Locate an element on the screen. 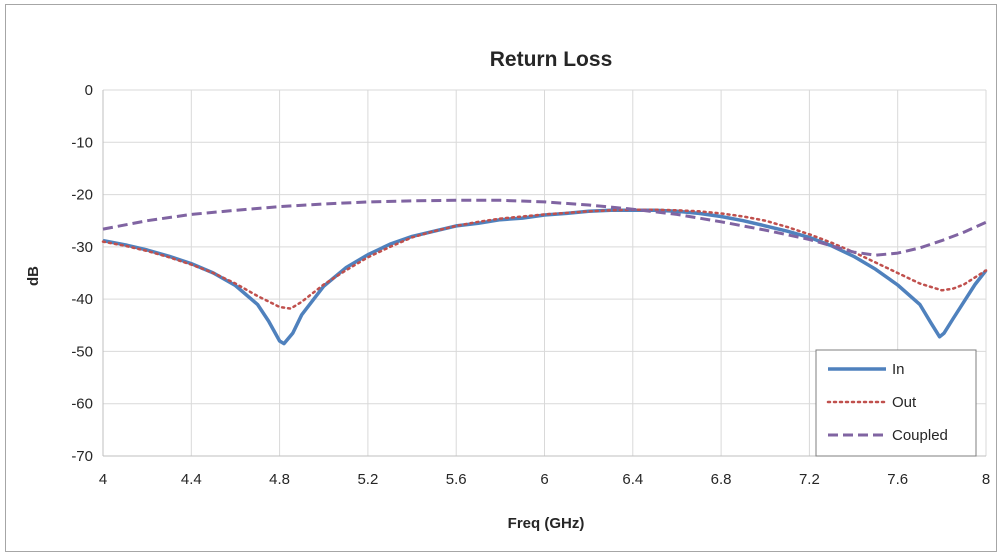  y-tick-label: -20 is located at coordinates (82, 195).